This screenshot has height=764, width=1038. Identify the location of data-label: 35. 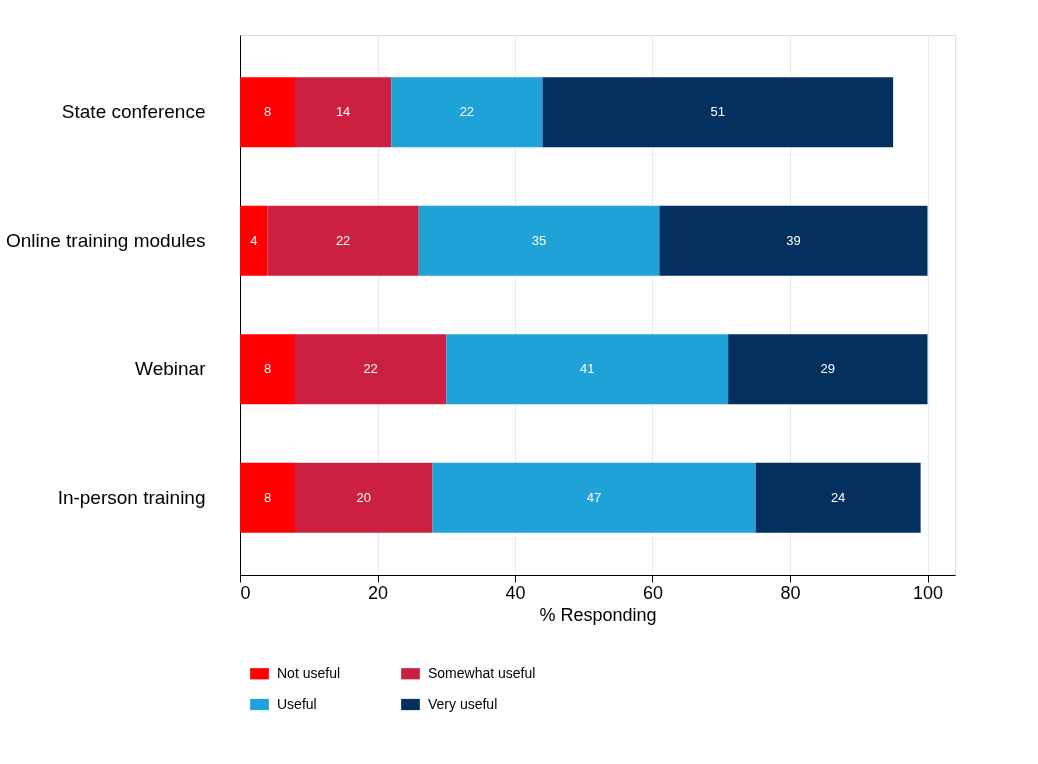
(539, 240).